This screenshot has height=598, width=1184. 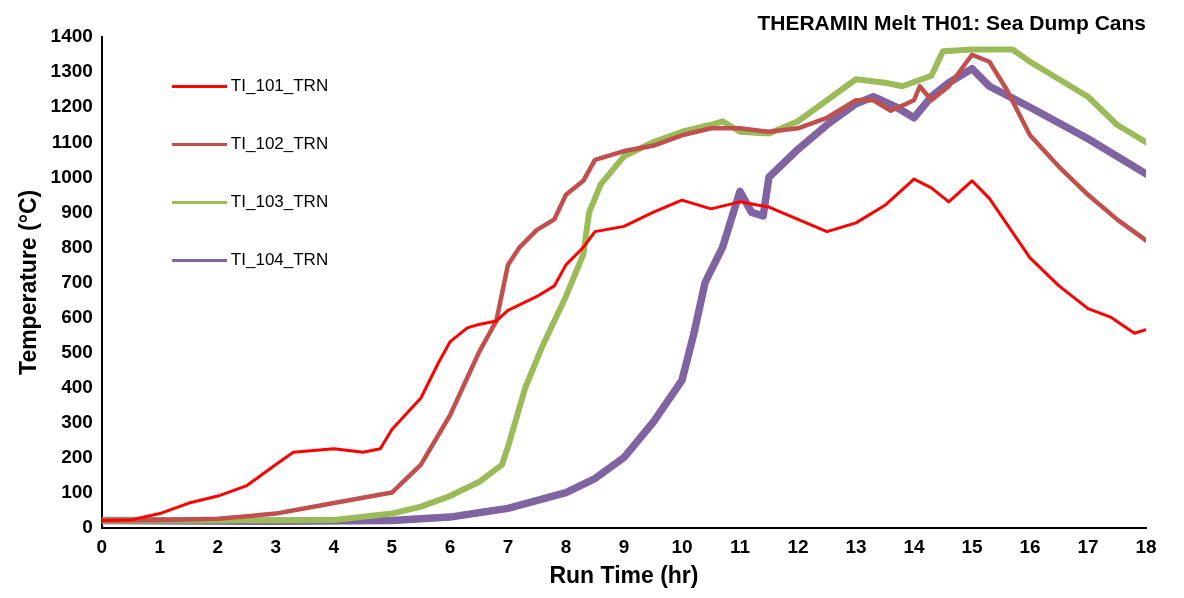 What do you see at coordinates (624, 574) in the screenshot?
I see `x-axis-title: Run Time (hr)` at bounding box center [624, 574].